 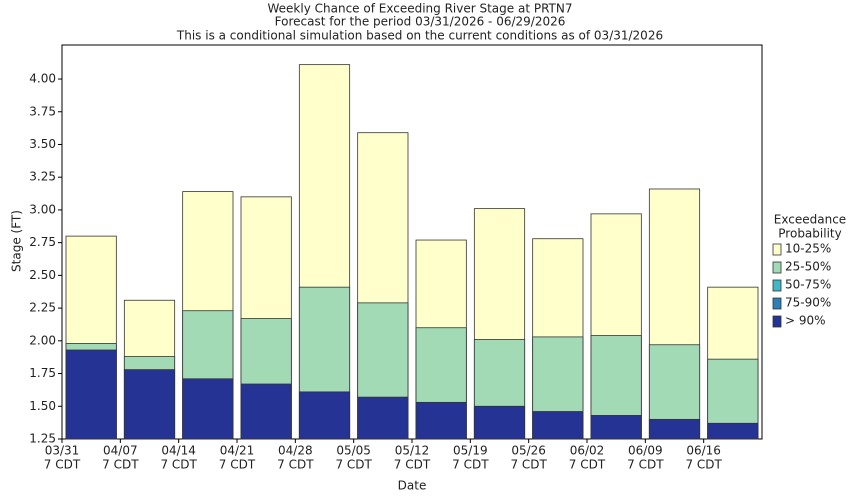 I want to click on y-tick-label: 1.25, so click(x=42, y=439).